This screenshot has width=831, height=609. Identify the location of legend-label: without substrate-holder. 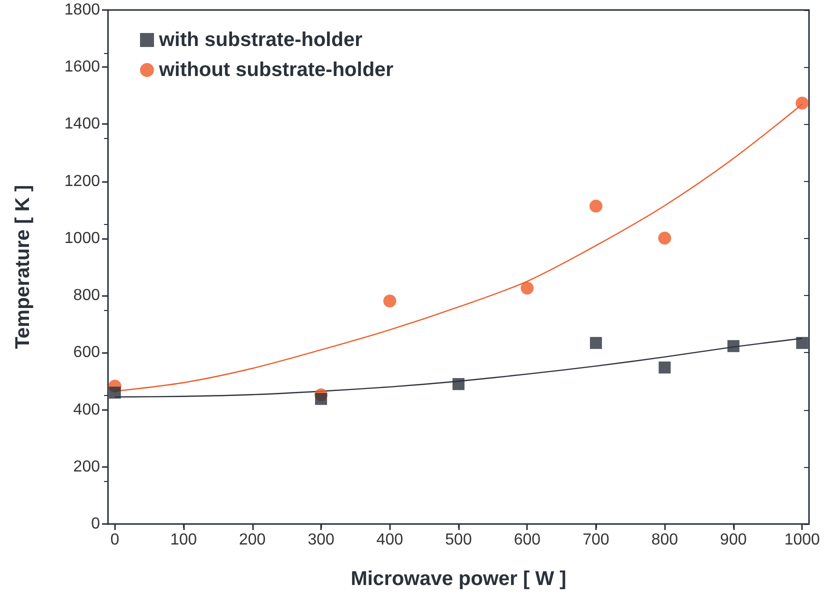
(276, 70).